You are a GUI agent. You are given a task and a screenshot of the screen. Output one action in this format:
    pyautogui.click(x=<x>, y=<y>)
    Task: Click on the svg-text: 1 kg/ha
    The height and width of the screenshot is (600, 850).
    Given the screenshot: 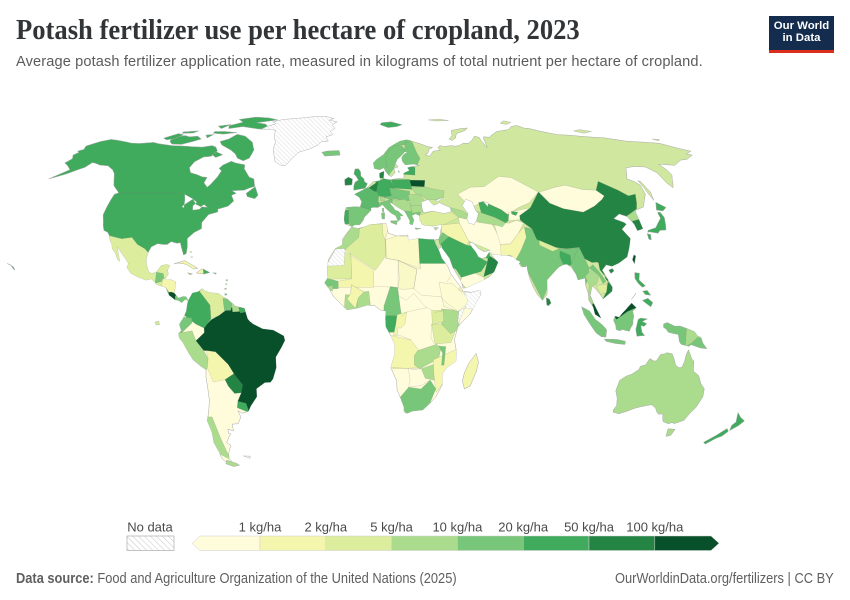 What is the action you would take?
    pyautogui.click(x=260, y=527)
    